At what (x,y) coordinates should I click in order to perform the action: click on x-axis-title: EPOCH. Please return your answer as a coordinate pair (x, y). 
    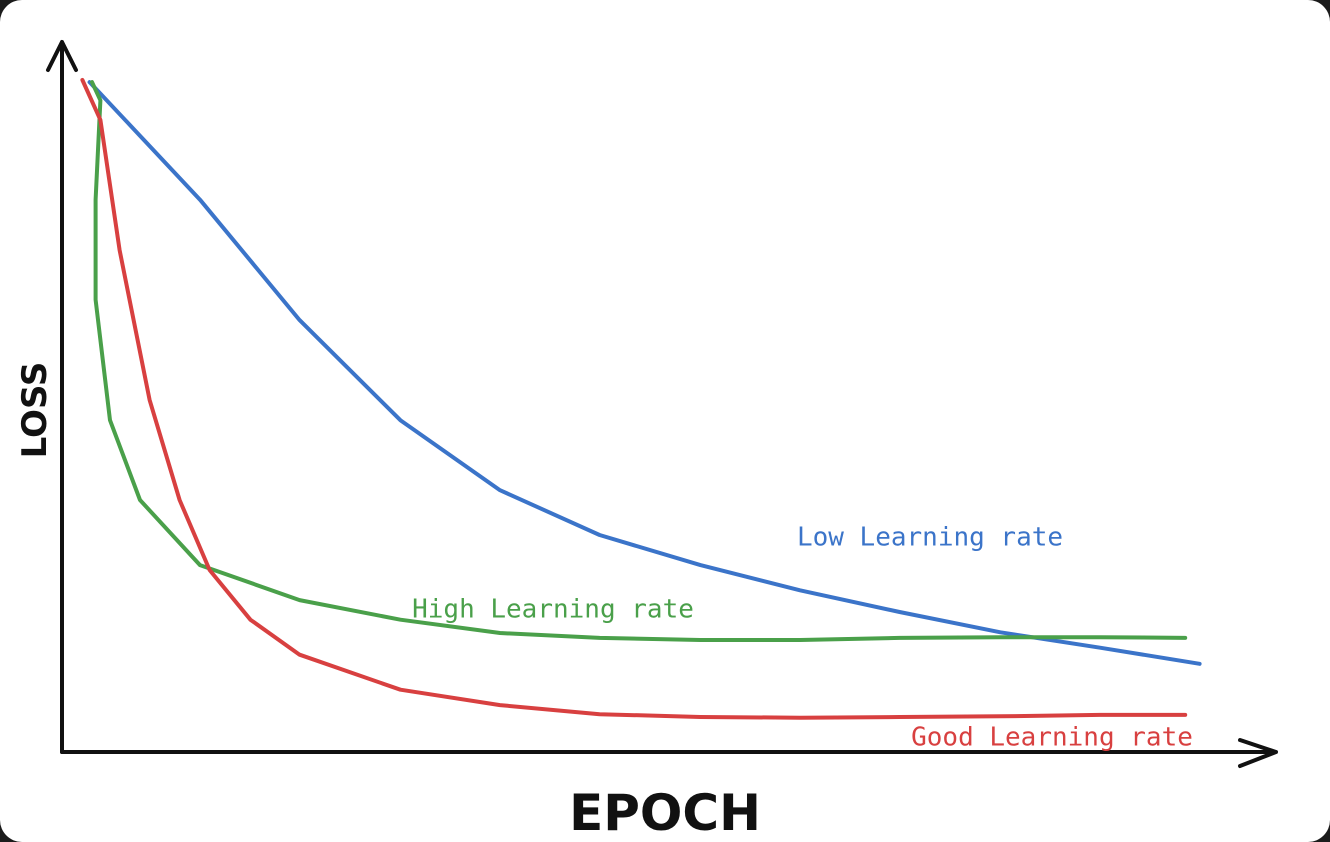
    Looking at the image, I should click on (665, 813).